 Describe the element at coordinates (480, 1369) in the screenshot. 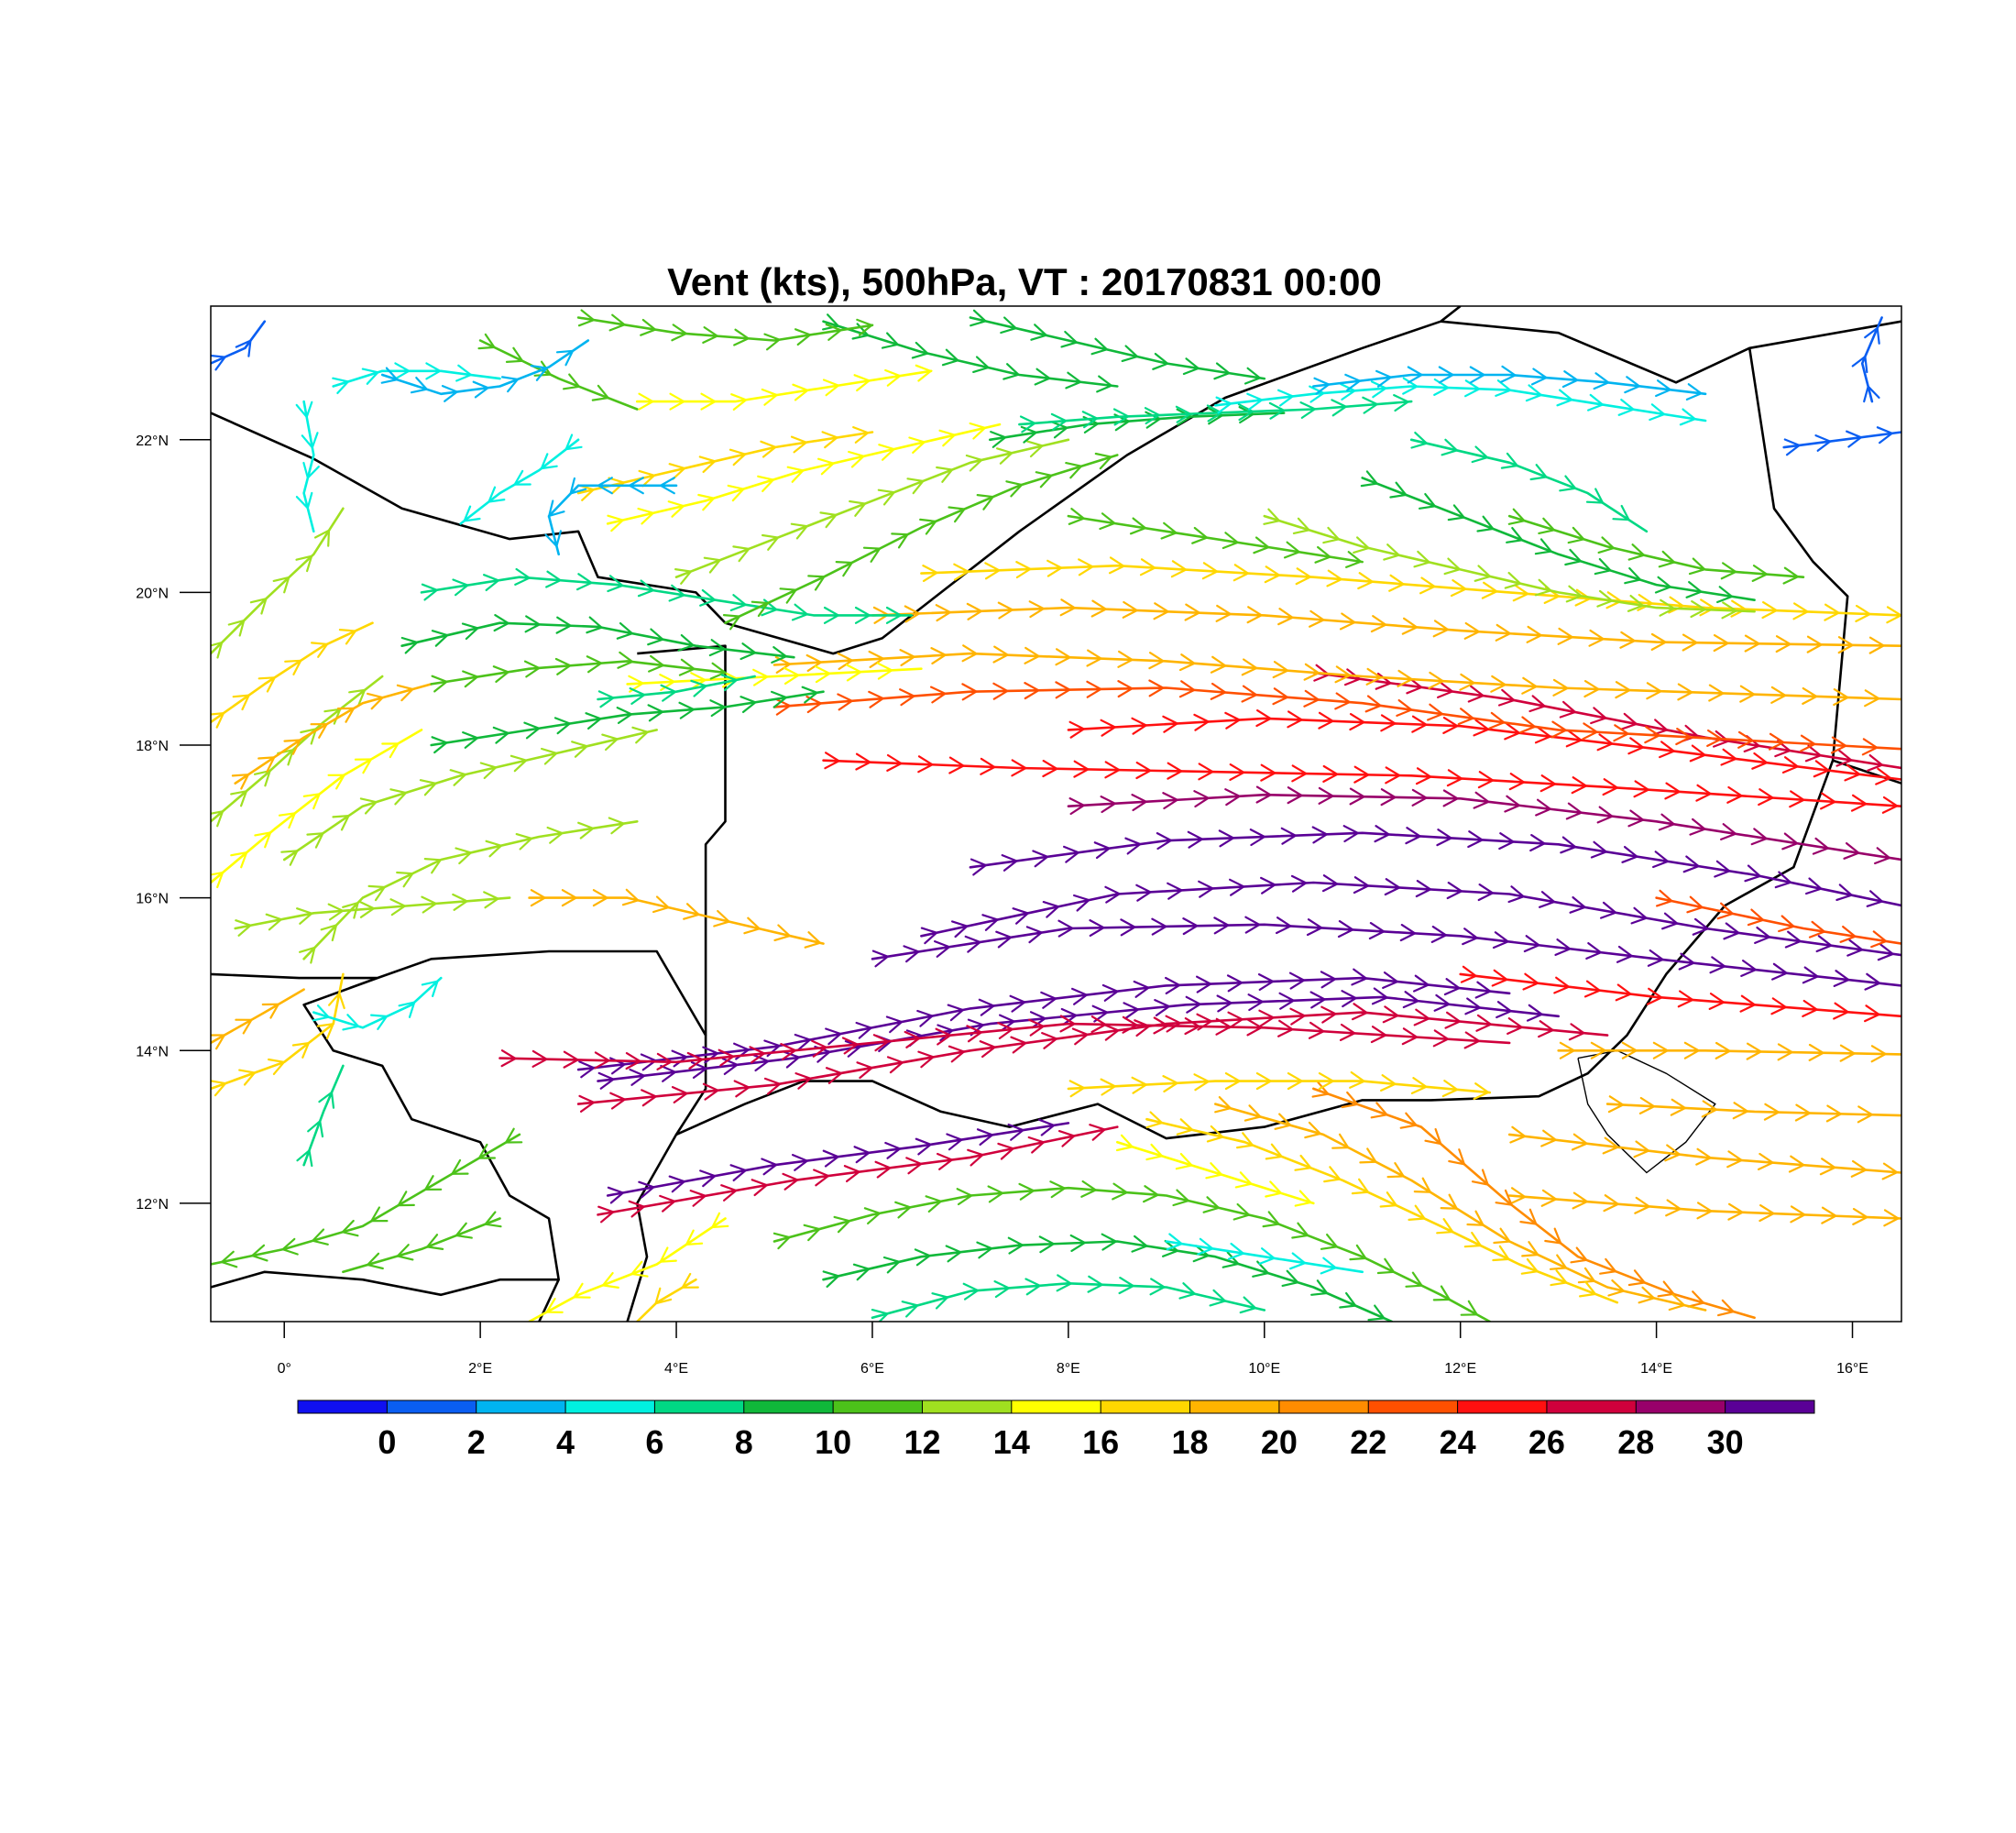

I see `lon-tick-label: 2°E` at that location.